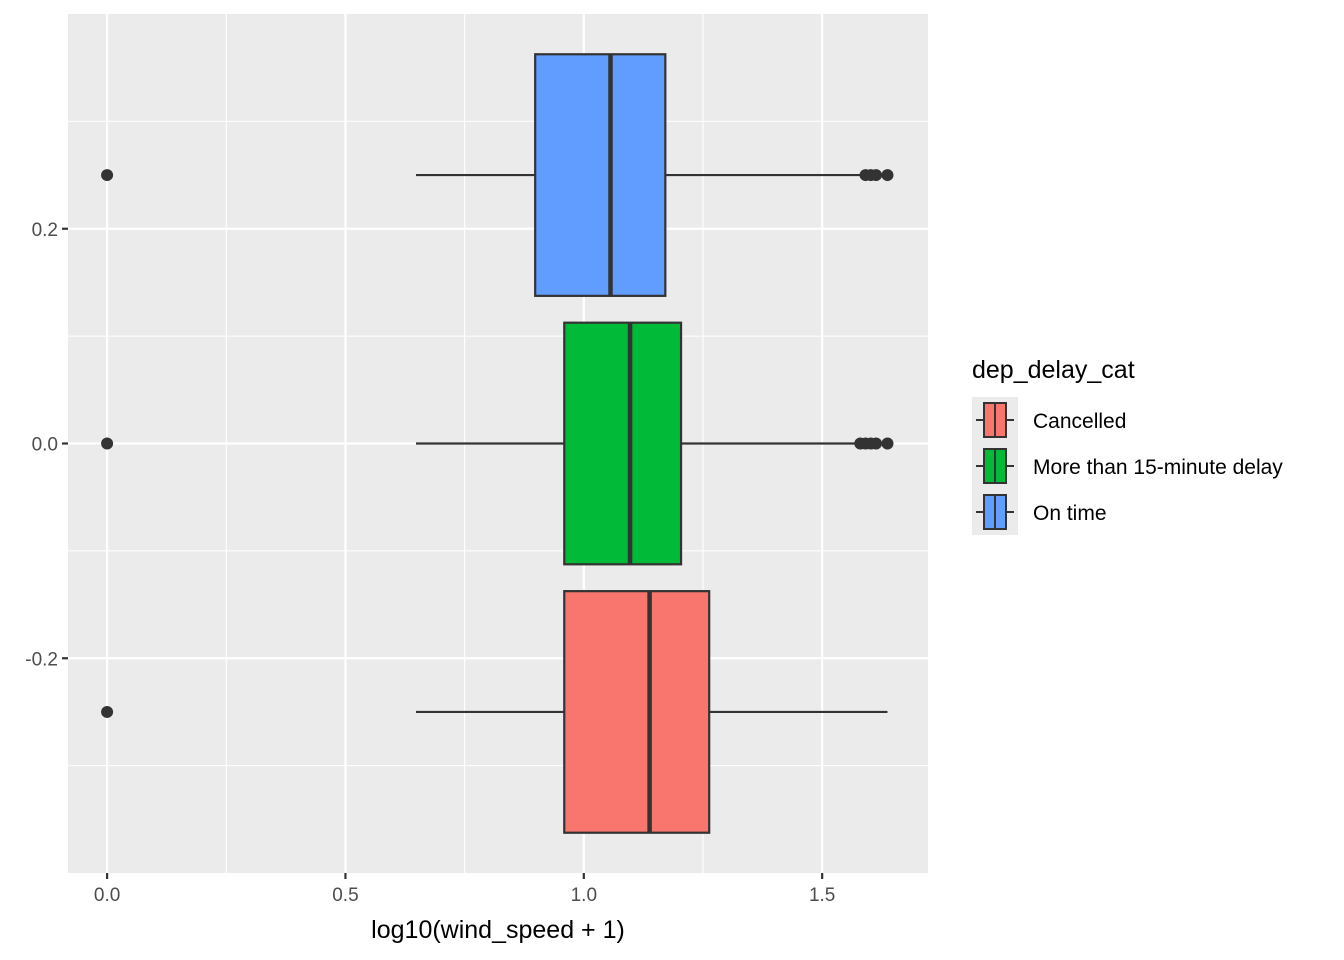 The image size is (1344, 960). I want to click on legend-item-cancelled: Cancelled, so click(1051, 420).